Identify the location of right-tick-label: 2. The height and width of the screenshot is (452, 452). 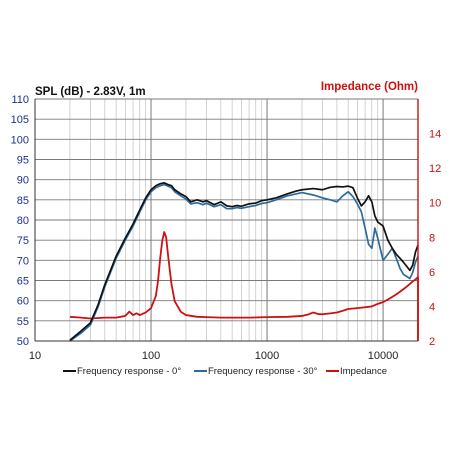
(432, 342).